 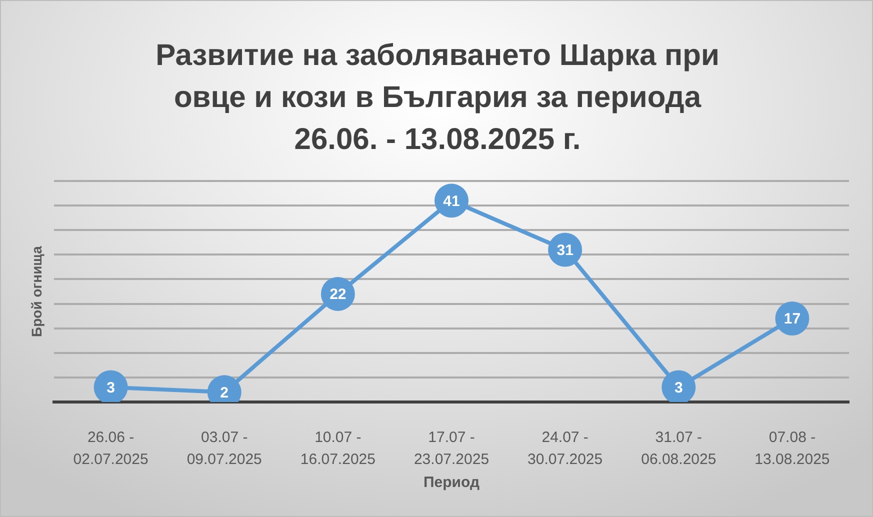 What do you see at coordinates (678, 448) in the screenshot?
I see `x-tick-label: 31.07 - 06.08.2025` at bounding box center [678, 448].